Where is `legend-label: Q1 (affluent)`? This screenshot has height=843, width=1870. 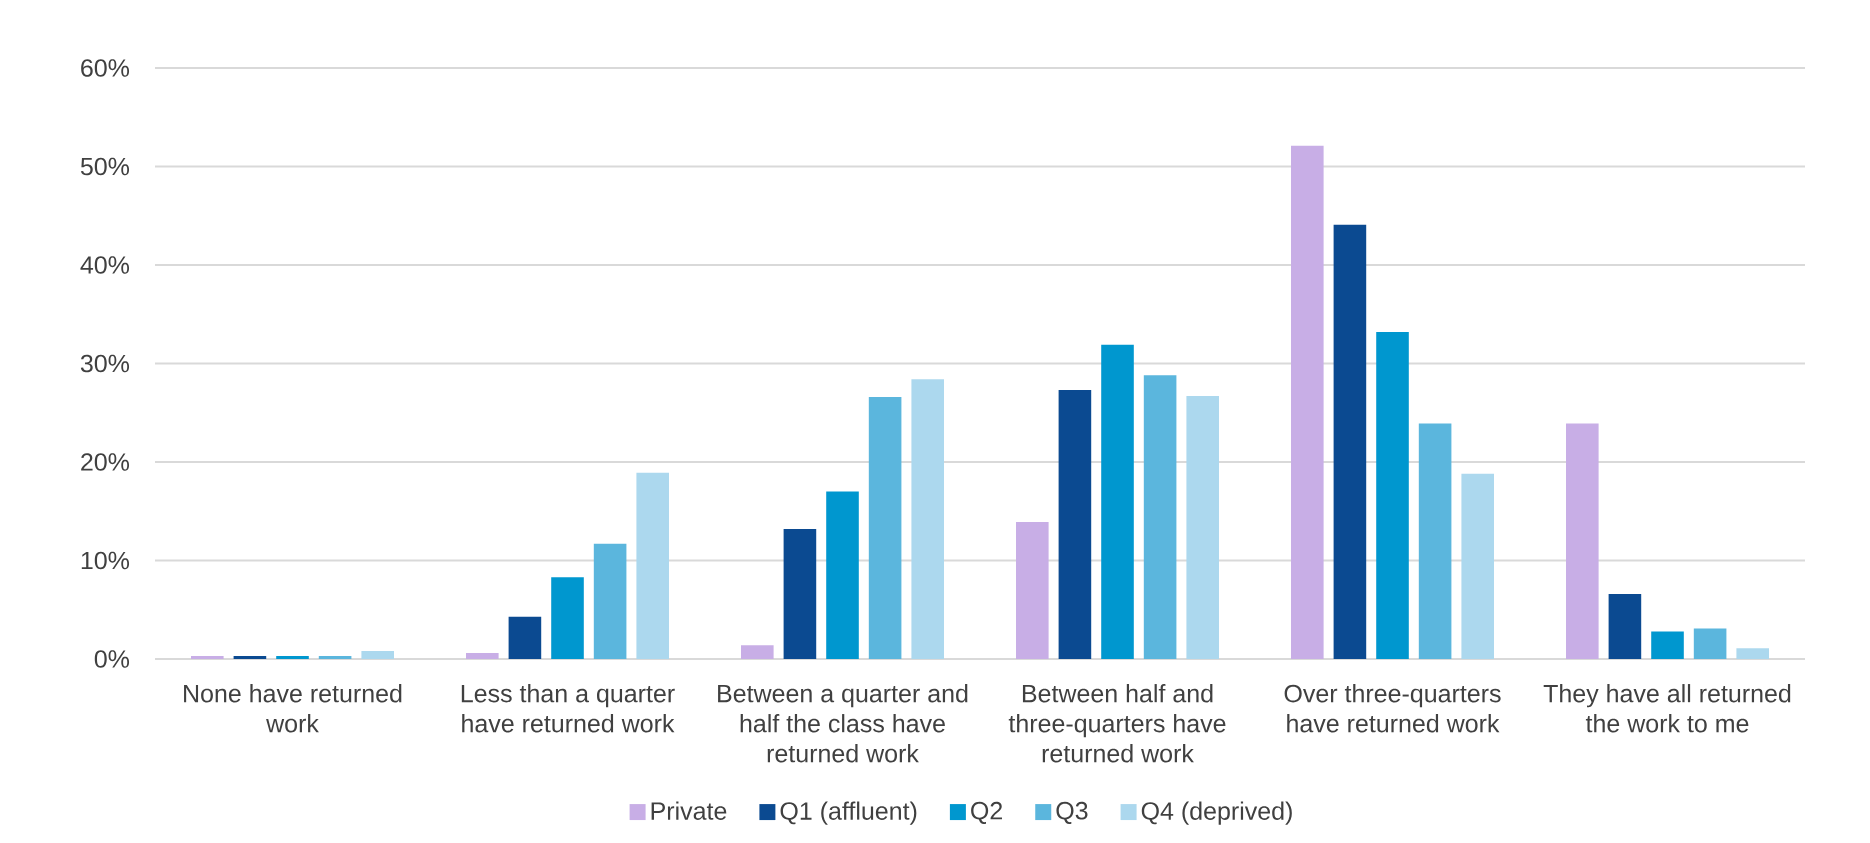 legend-label: Q1 (affluent) is located at coordinates (848, 813).